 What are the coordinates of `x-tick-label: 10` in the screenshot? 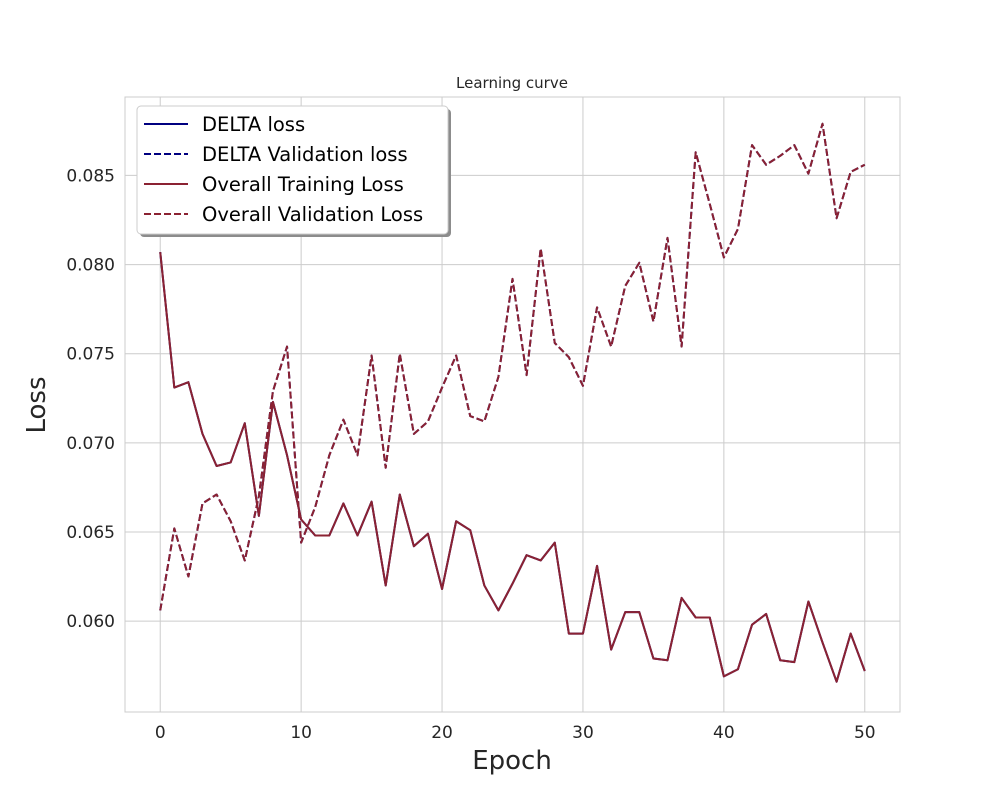 It's located at (301, 733).